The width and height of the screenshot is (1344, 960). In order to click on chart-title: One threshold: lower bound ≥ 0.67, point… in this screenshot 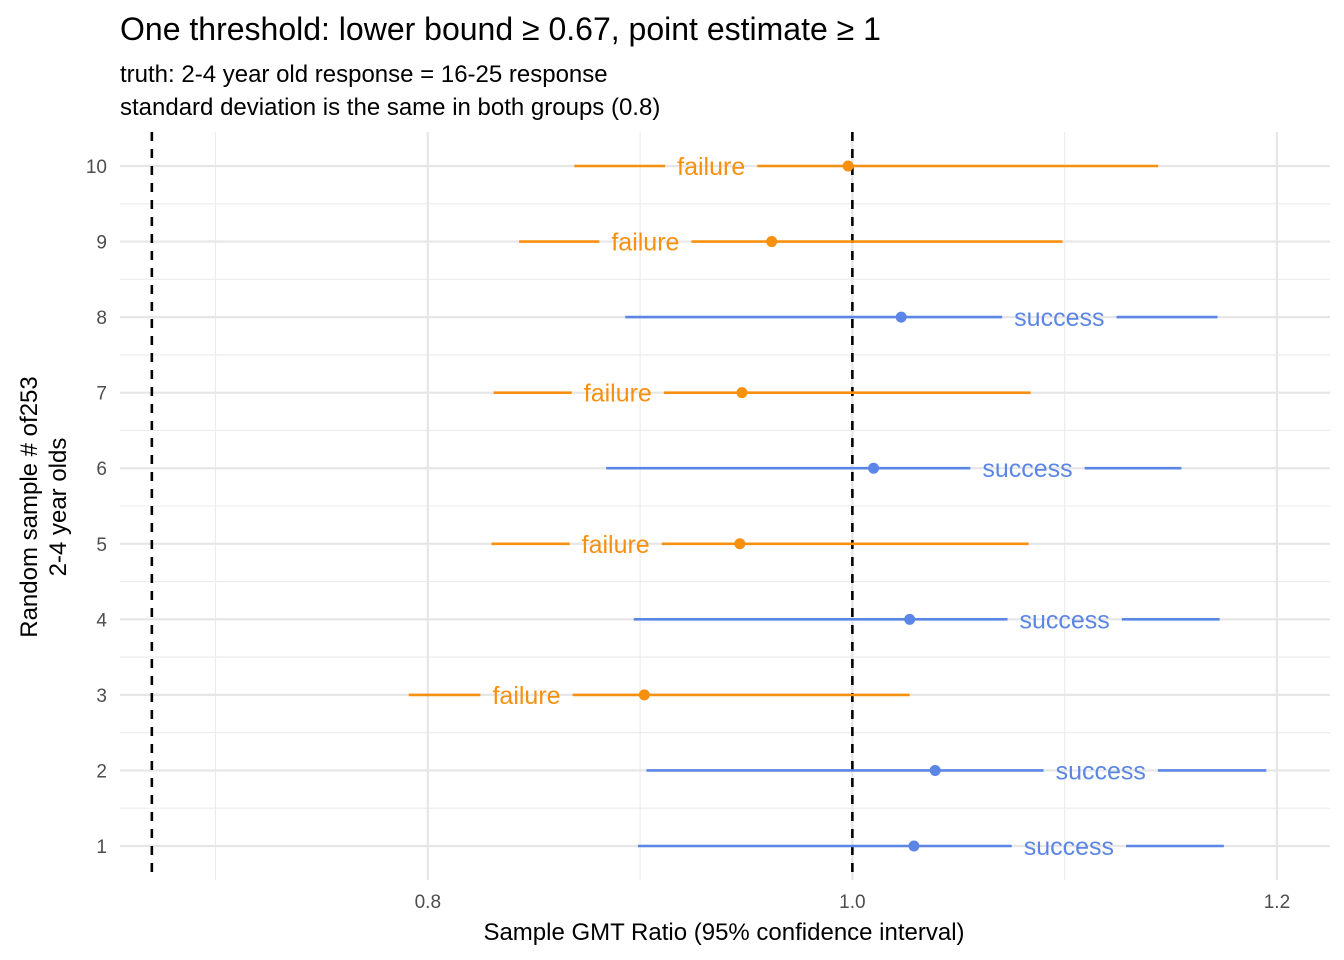, I will do `click(500, 29)`.